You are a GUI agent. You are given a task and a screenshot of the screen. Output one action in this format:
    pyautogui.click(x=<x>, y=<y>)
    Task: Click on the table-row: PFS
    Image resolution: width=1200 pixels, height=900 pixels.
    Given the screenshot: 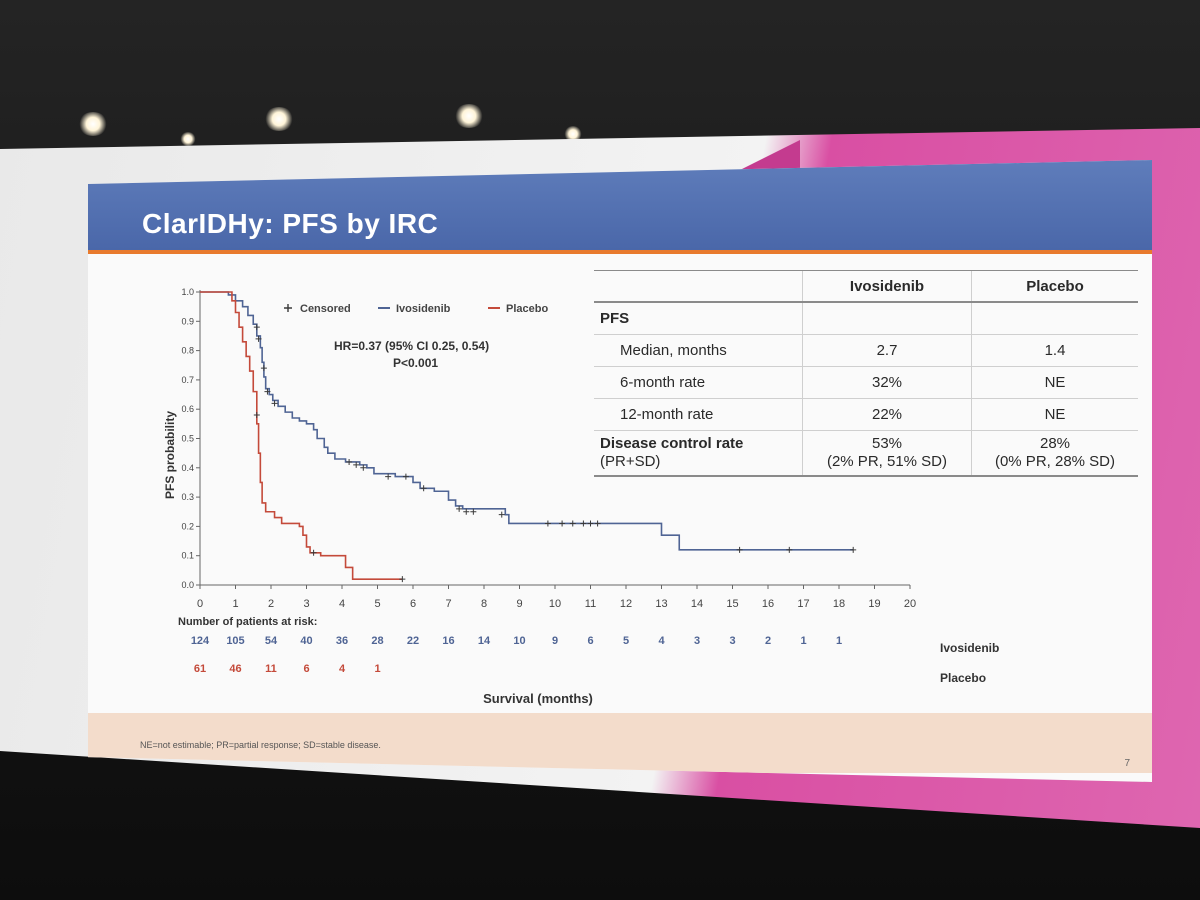 What is the action you would take?
    pyautogui.click(x=866, y=318)
    